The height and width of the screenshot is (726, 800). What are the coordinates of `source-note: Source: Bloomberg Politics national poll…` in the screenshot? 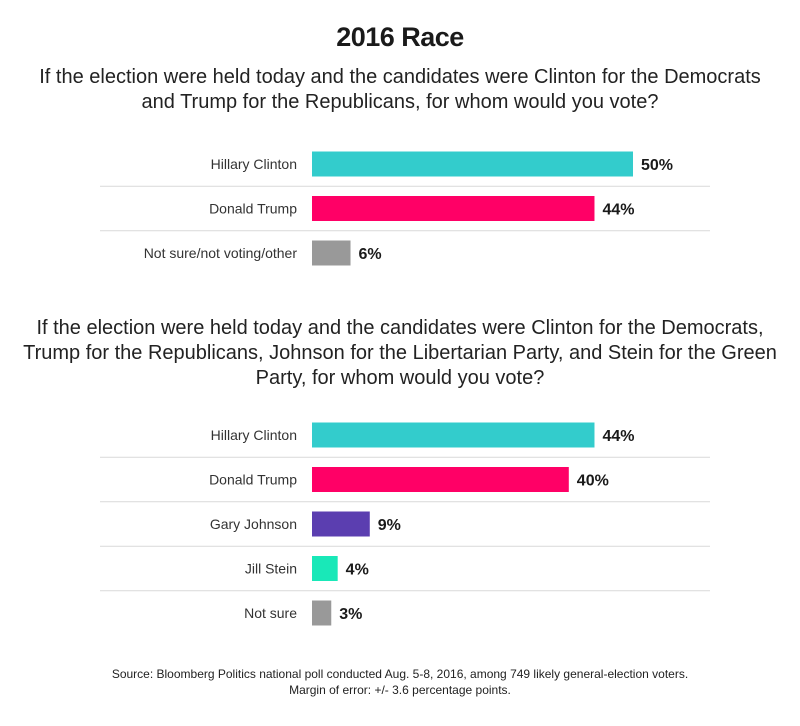 It's located at (400, 682).